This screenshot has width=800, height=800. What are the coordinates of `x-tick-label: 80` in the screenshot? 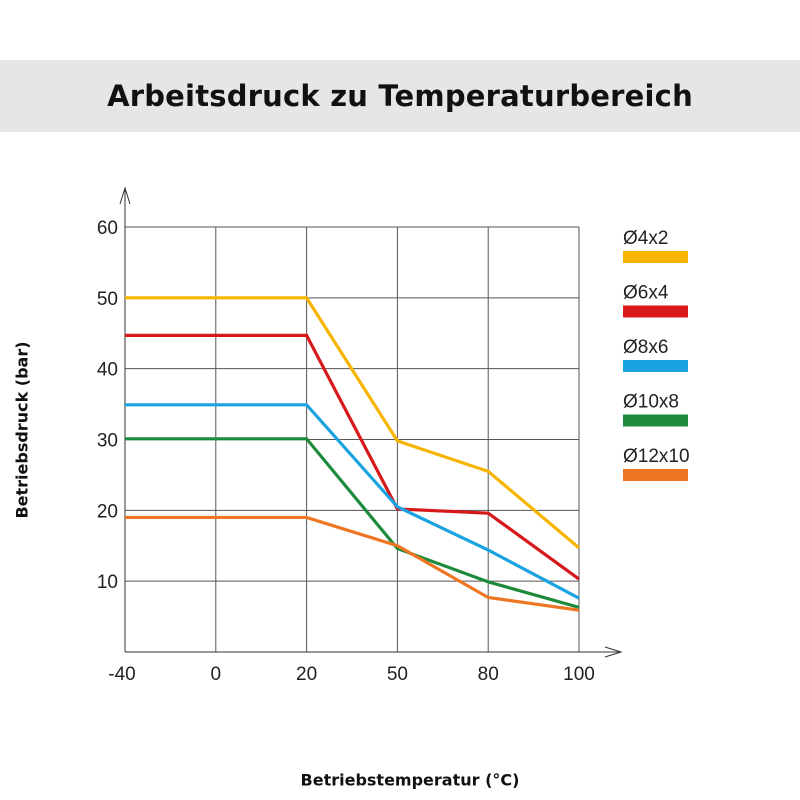 It's located at (488, 674).